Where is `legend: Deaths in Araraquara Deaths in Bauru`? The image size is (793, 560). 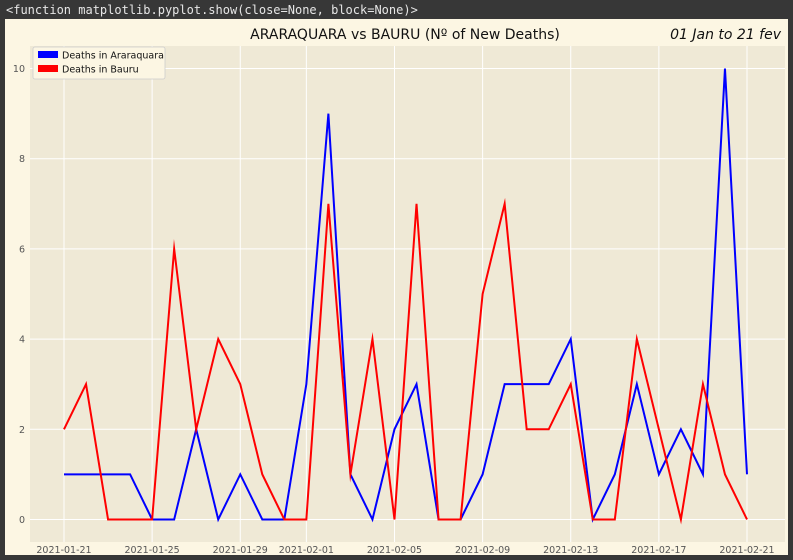
legend: Deaths in Araraquara Deaths in Bauru is located at coordinates (99, 63).